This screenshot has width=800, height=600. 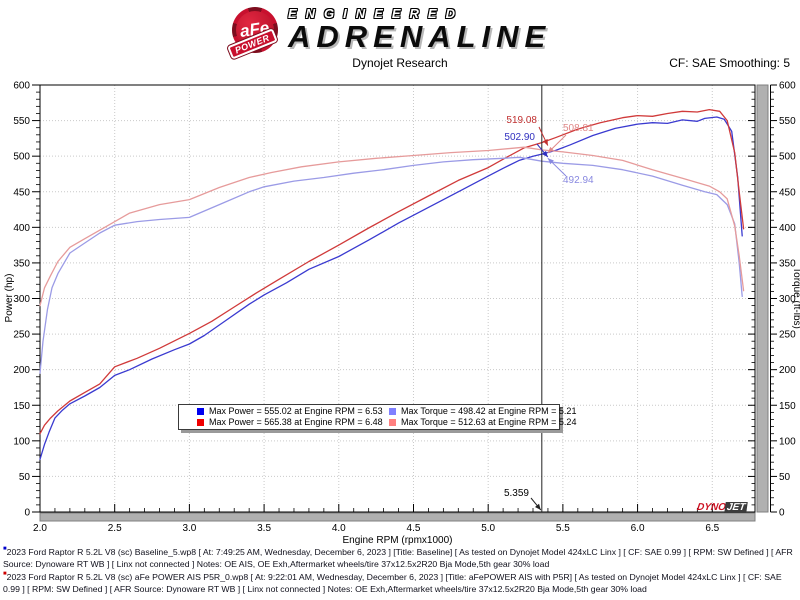 I want to click on annotation-label-502.90: 502.90, so click(x=519, y=137).